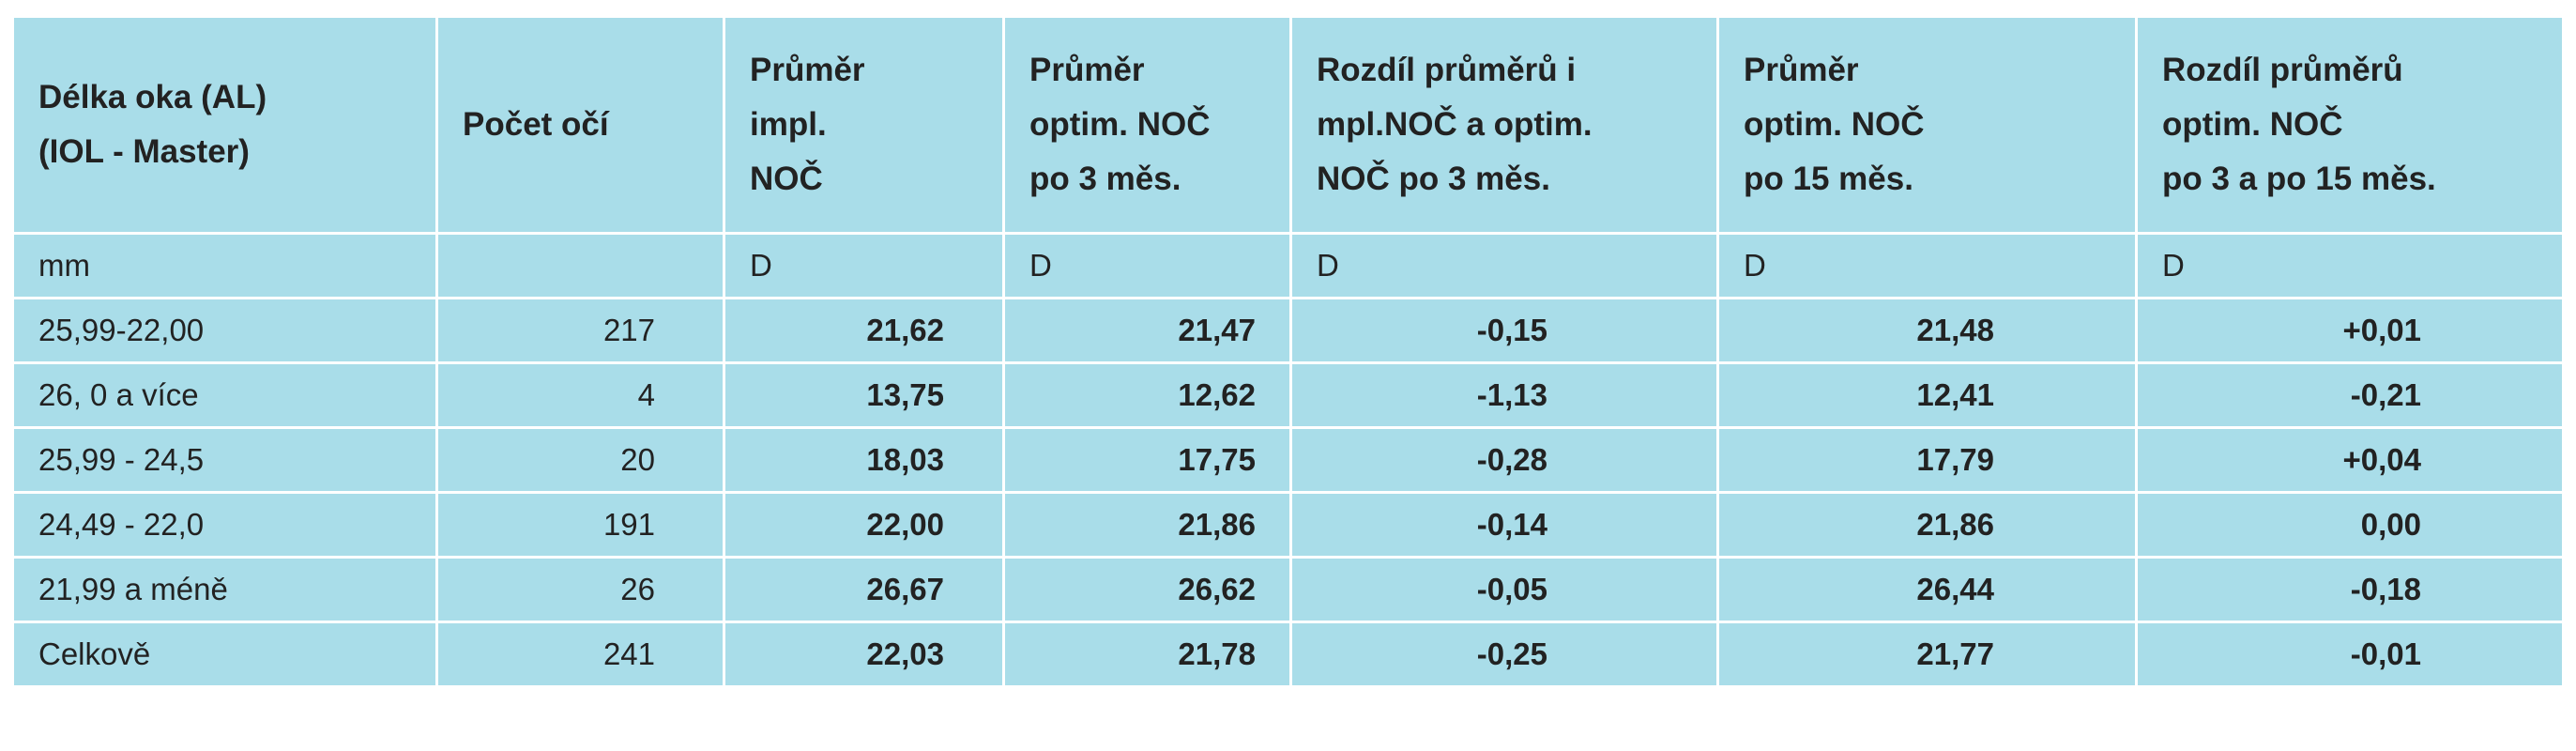 This screenshot has width=2576, height=751. Describe the element at coordinates (1828, 179) in the screenshot. I see `header-line: po 15 měs.` at that location.